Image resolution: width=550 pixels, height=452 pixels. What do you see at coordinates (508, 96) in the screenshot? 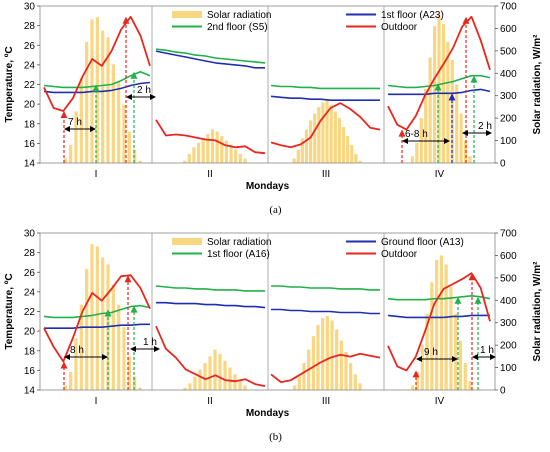
I see `y2-tick-label: 300` at bounding box center [508, 96].